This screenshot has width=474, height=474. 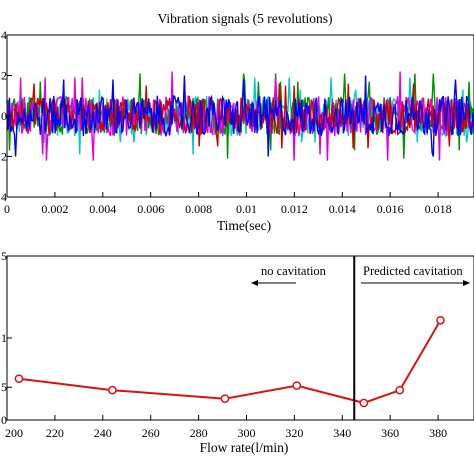 What do you see at coordinates (254, 283) in the screenshot?
I see `no-cavitation-arrowhead` at bounding box center [254, 283].